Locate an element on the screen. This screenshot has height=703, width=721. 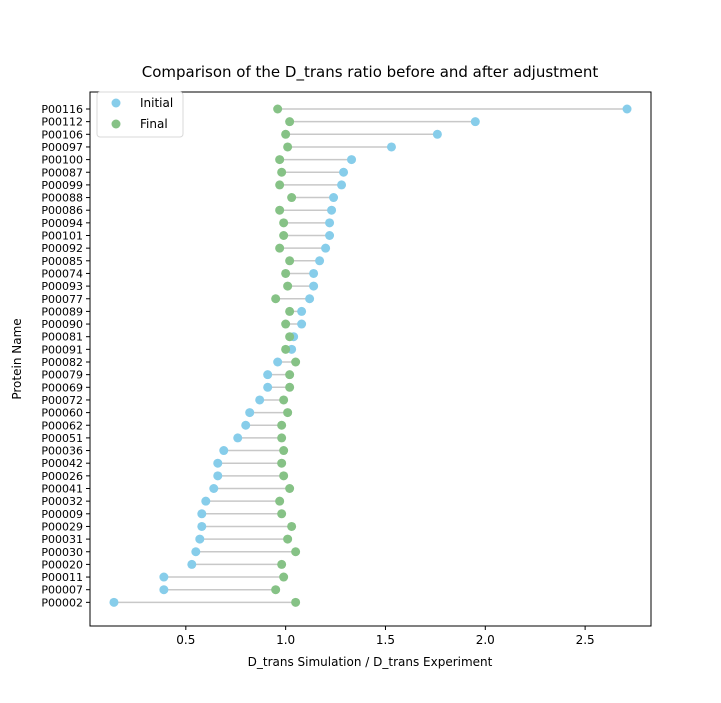
x-tick-label: 1.0 is located at coordinates (285, 640).